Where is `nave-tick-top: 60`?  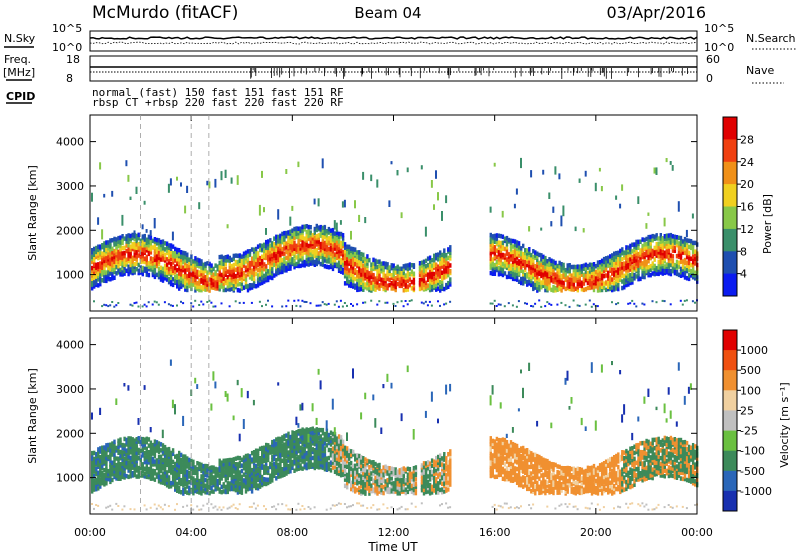
nave-tick-top: 60 is located at coordinates (713, 59).